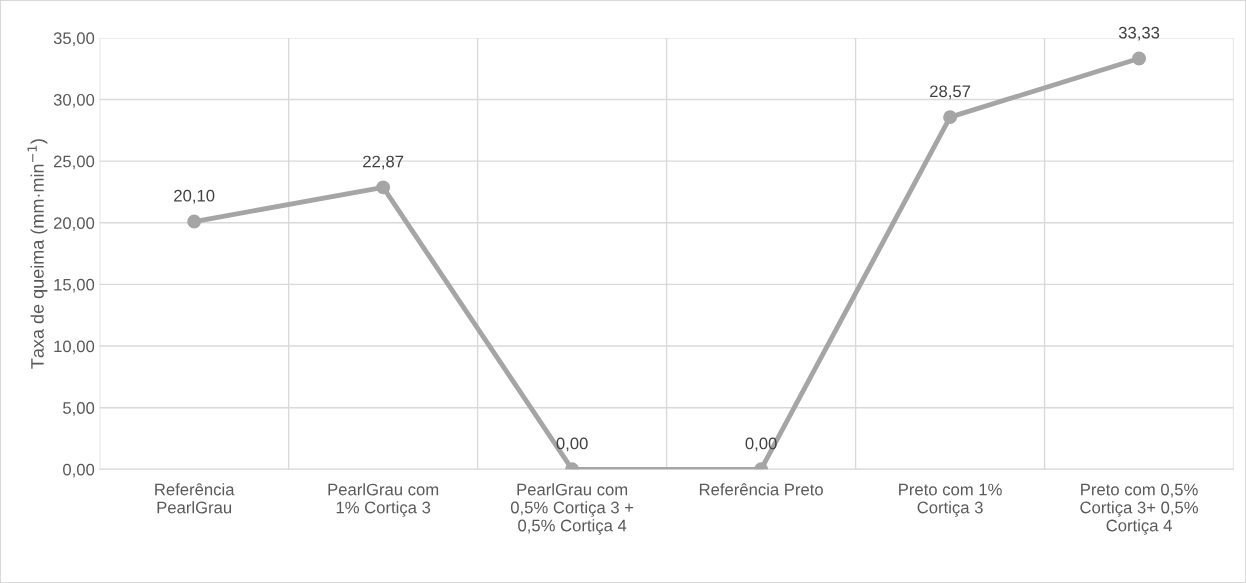 The width and height of the screenshot is (1246, 583). What do you see at coordinates (74, 224) in the screenshot?
I see `y-tick-label: 20,00` at bounding box center [74, 224].